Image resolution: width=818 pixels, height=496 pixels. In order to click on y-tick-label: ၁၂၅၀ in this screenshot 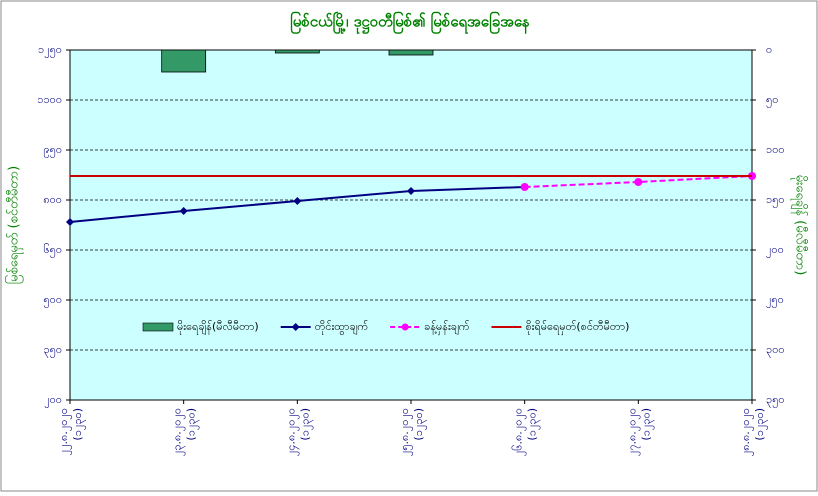, I will do `click(50, 50)`.